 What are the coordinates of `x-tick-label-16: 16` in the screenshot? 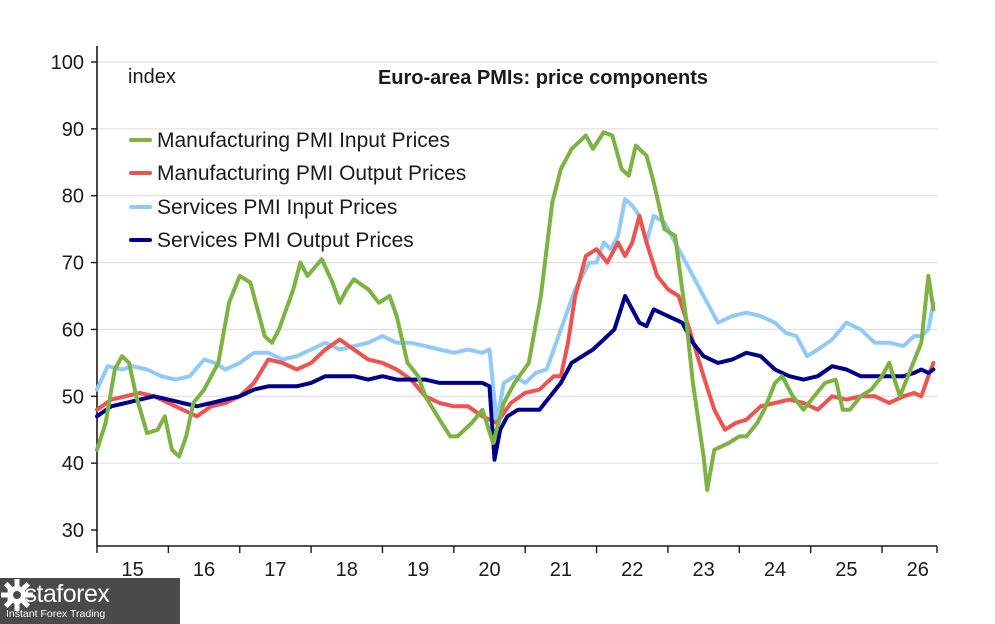 It's located at (204, 570).